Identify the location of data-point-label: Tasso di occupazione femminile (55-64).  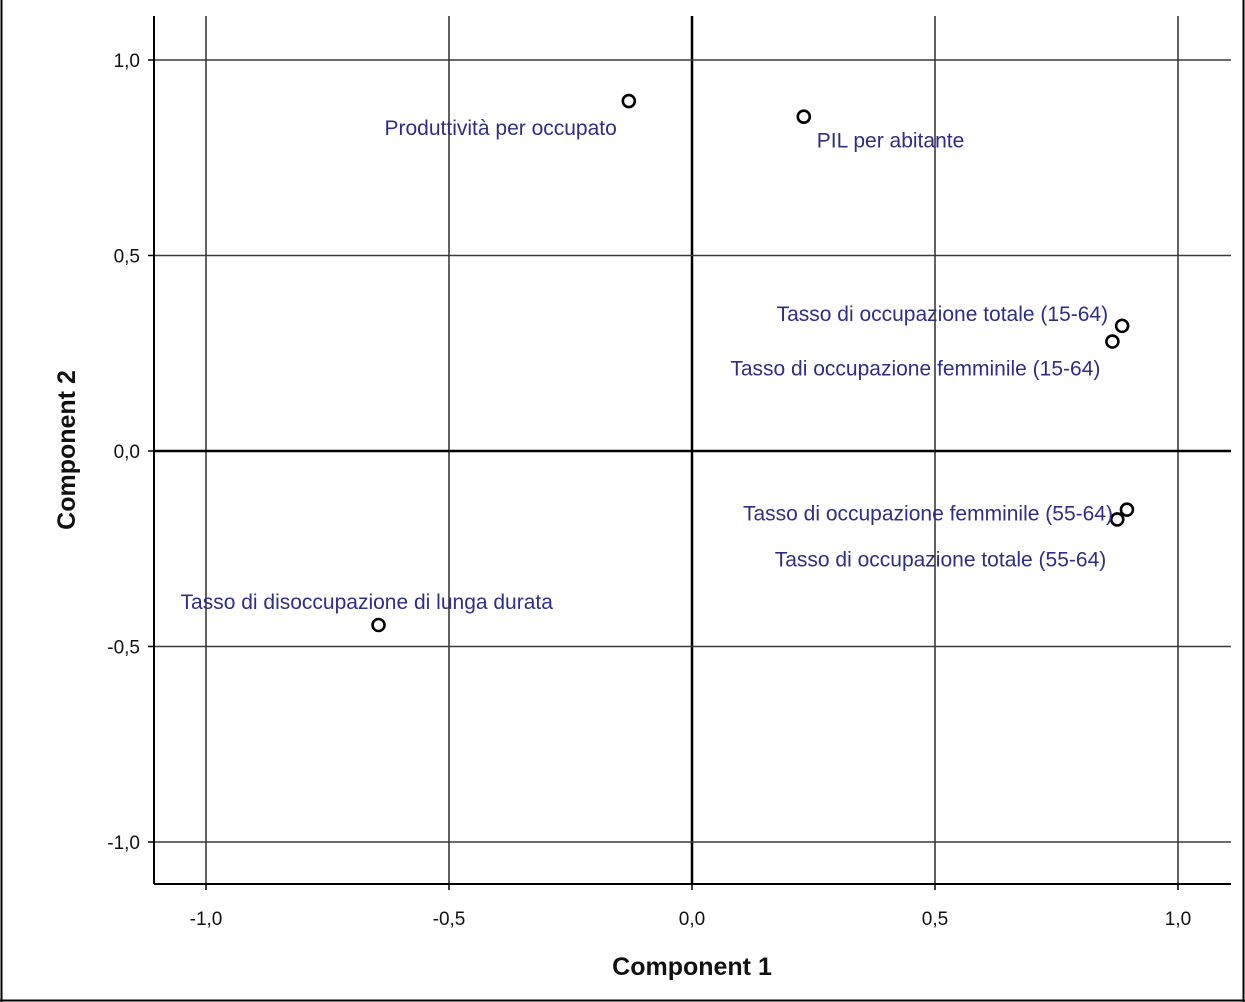
(928, 514).